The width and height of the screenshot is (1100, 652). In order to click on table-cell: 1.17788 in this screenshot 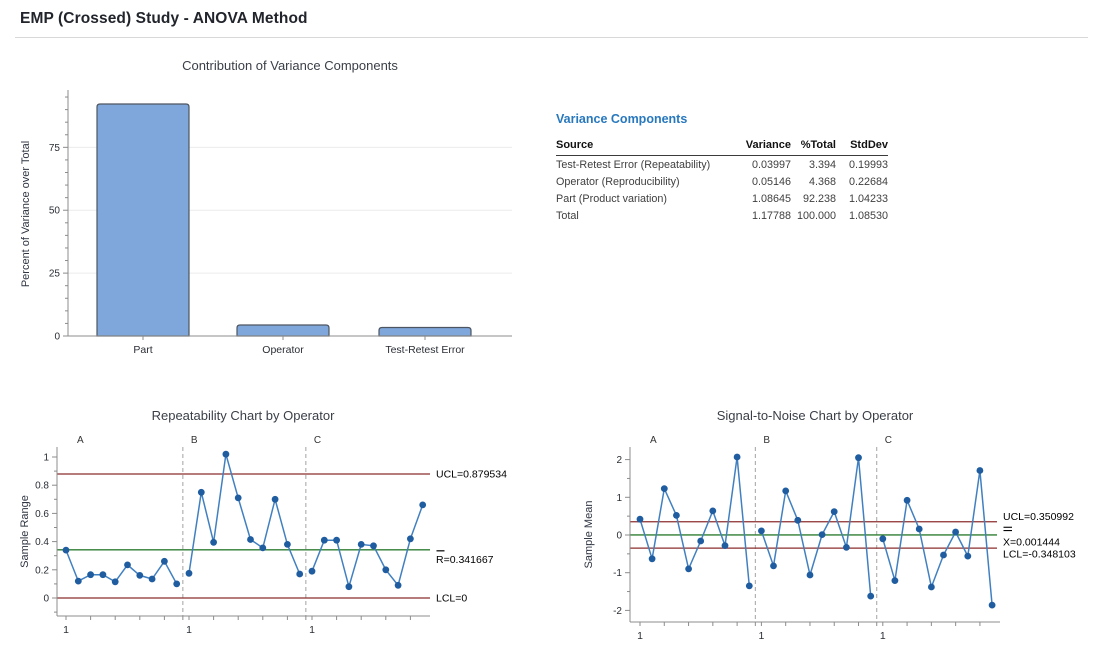, I will do `click(771, 216)`.